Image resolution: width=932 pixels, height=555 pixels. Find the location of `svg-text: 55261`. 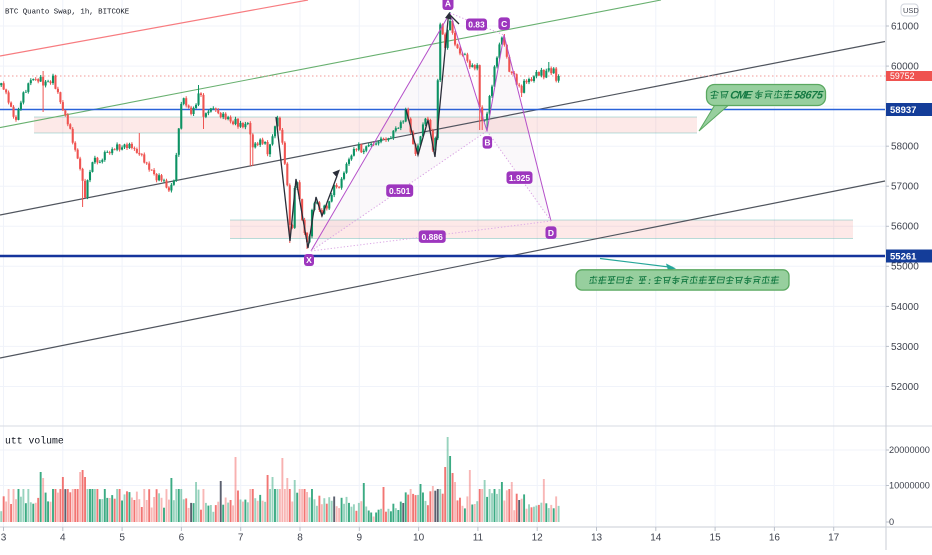

svg-text: 55261 is located at coordinates (903, 257).